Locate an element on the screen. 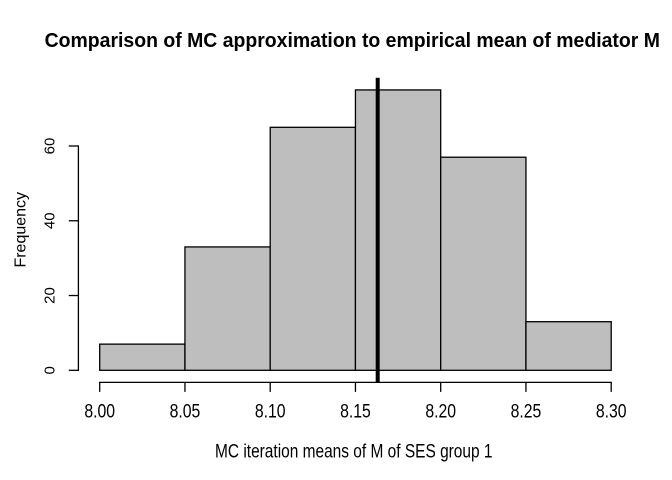  svg-text: 8.10 is located at coordinates (270, 411).